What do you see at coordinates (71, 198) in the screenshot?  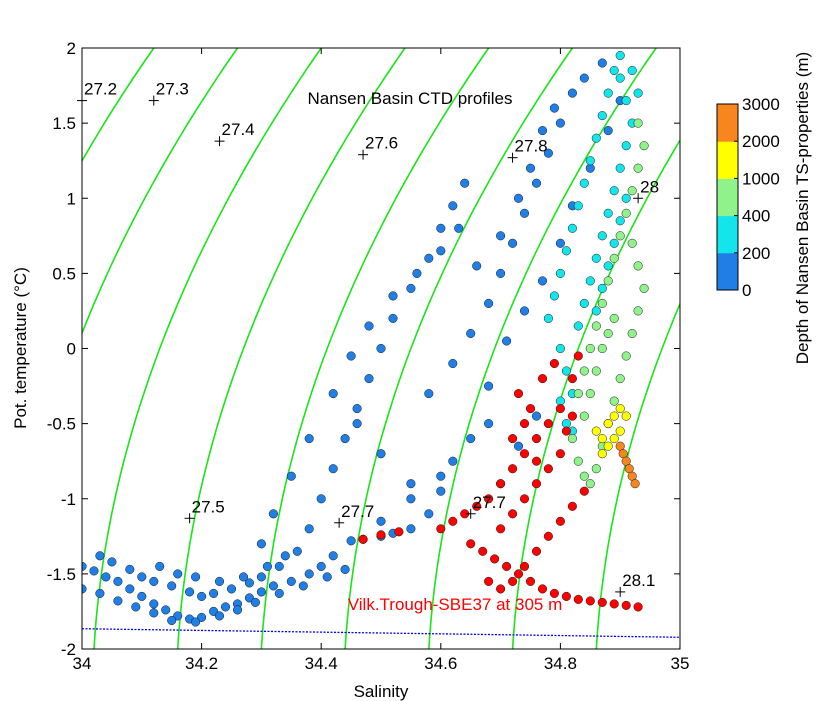 I see `y-tick-label: 1` at bounding box center [71, 198].